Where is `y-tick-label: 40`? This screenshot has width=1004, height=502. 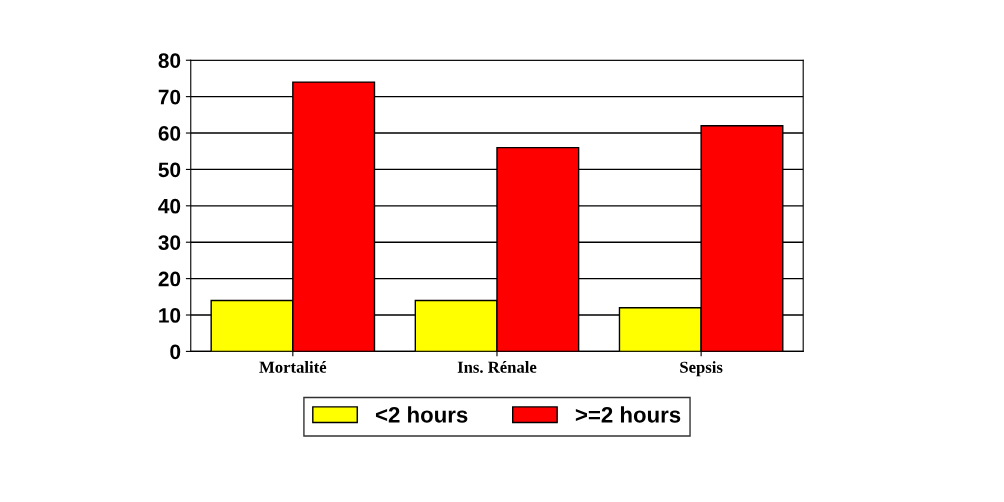
y-tick-label: 40 is located at coordinates (169, 206).